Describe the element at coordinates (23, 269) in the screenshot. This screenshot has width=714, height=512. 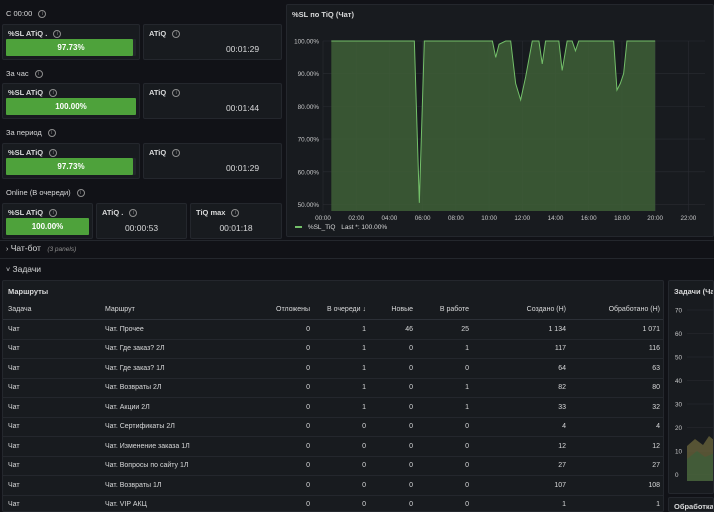
I see `section-tasks-row: ˅ Задачи` at that location.